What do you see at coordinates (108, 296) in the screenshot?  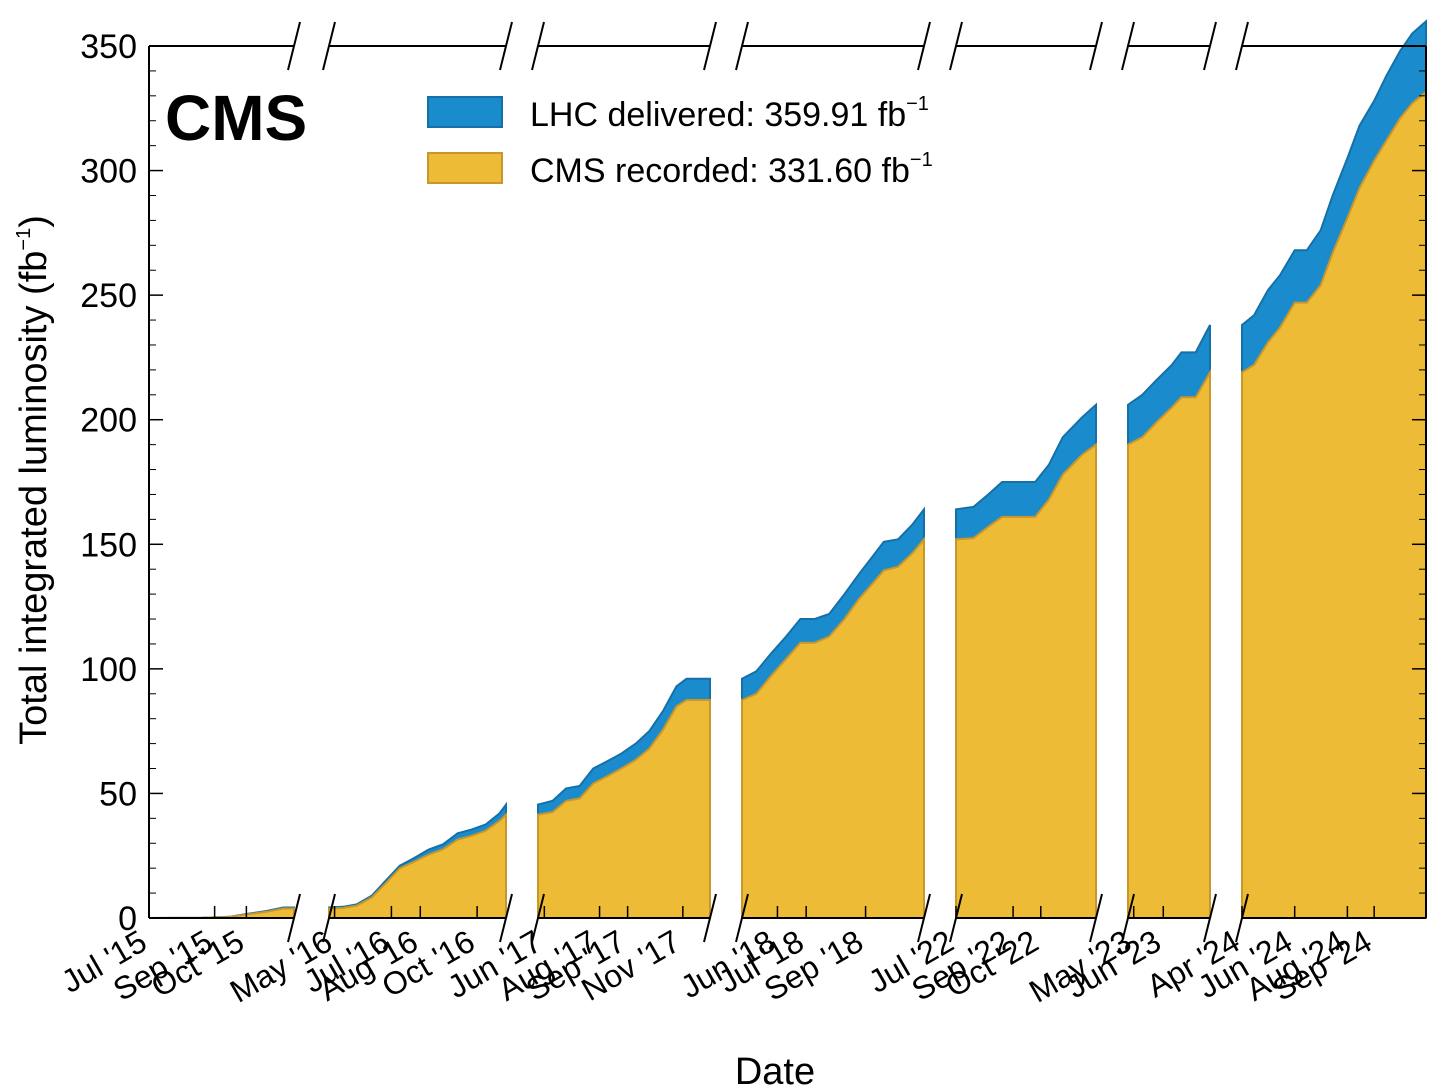 I see `y-tick-label: 250` at bounding box center [108, 296].